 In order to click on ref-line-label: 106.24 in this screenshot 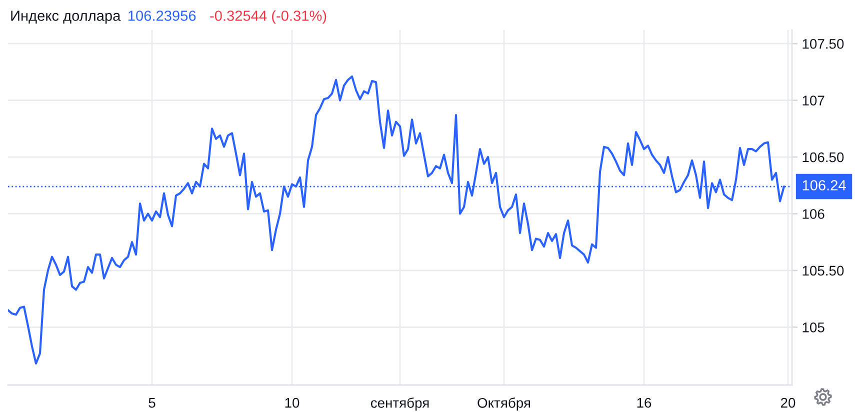, I will do `click(824, 185)`.